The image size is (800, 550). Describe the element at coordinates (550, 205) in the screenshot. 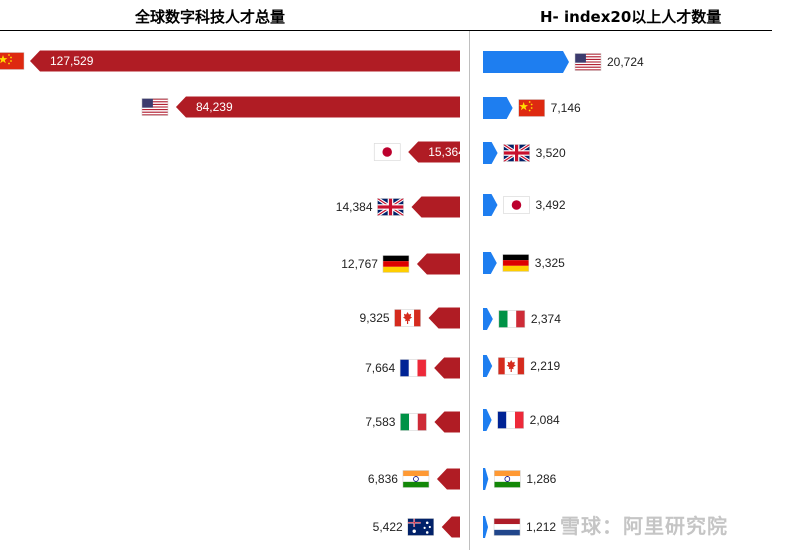

I see `right-value-label-jp: 3,492` at that location.